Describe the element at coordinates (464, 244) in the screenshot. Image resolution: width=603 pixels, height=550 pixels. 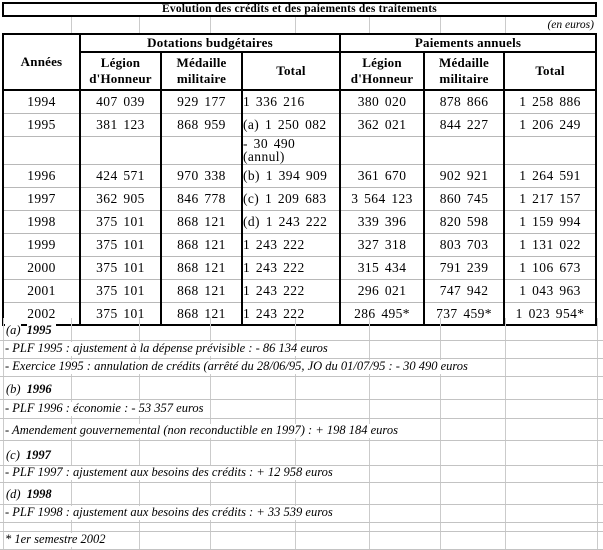
I see `cell-pay-medaille: 803 703` at that location.